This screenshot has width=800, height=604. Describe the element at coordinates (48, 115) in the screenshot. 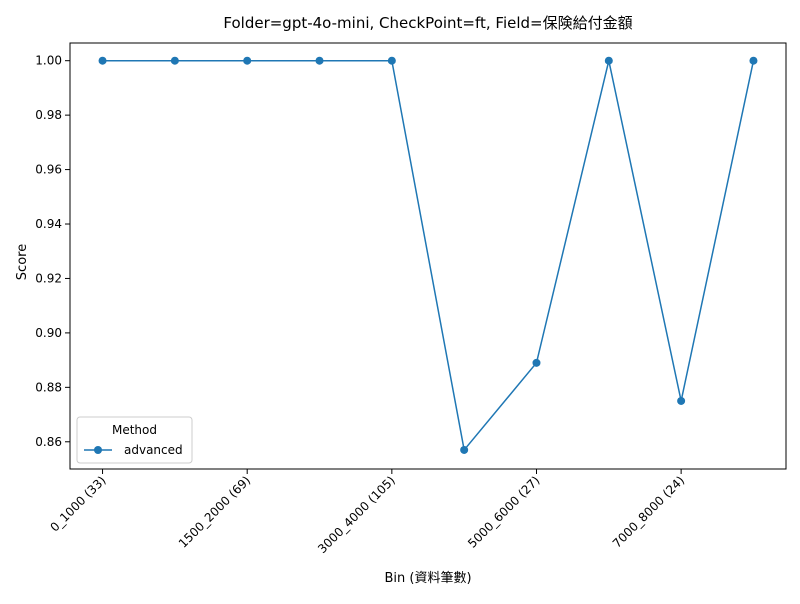

I see `y-tick-label: 0.98` at that location.